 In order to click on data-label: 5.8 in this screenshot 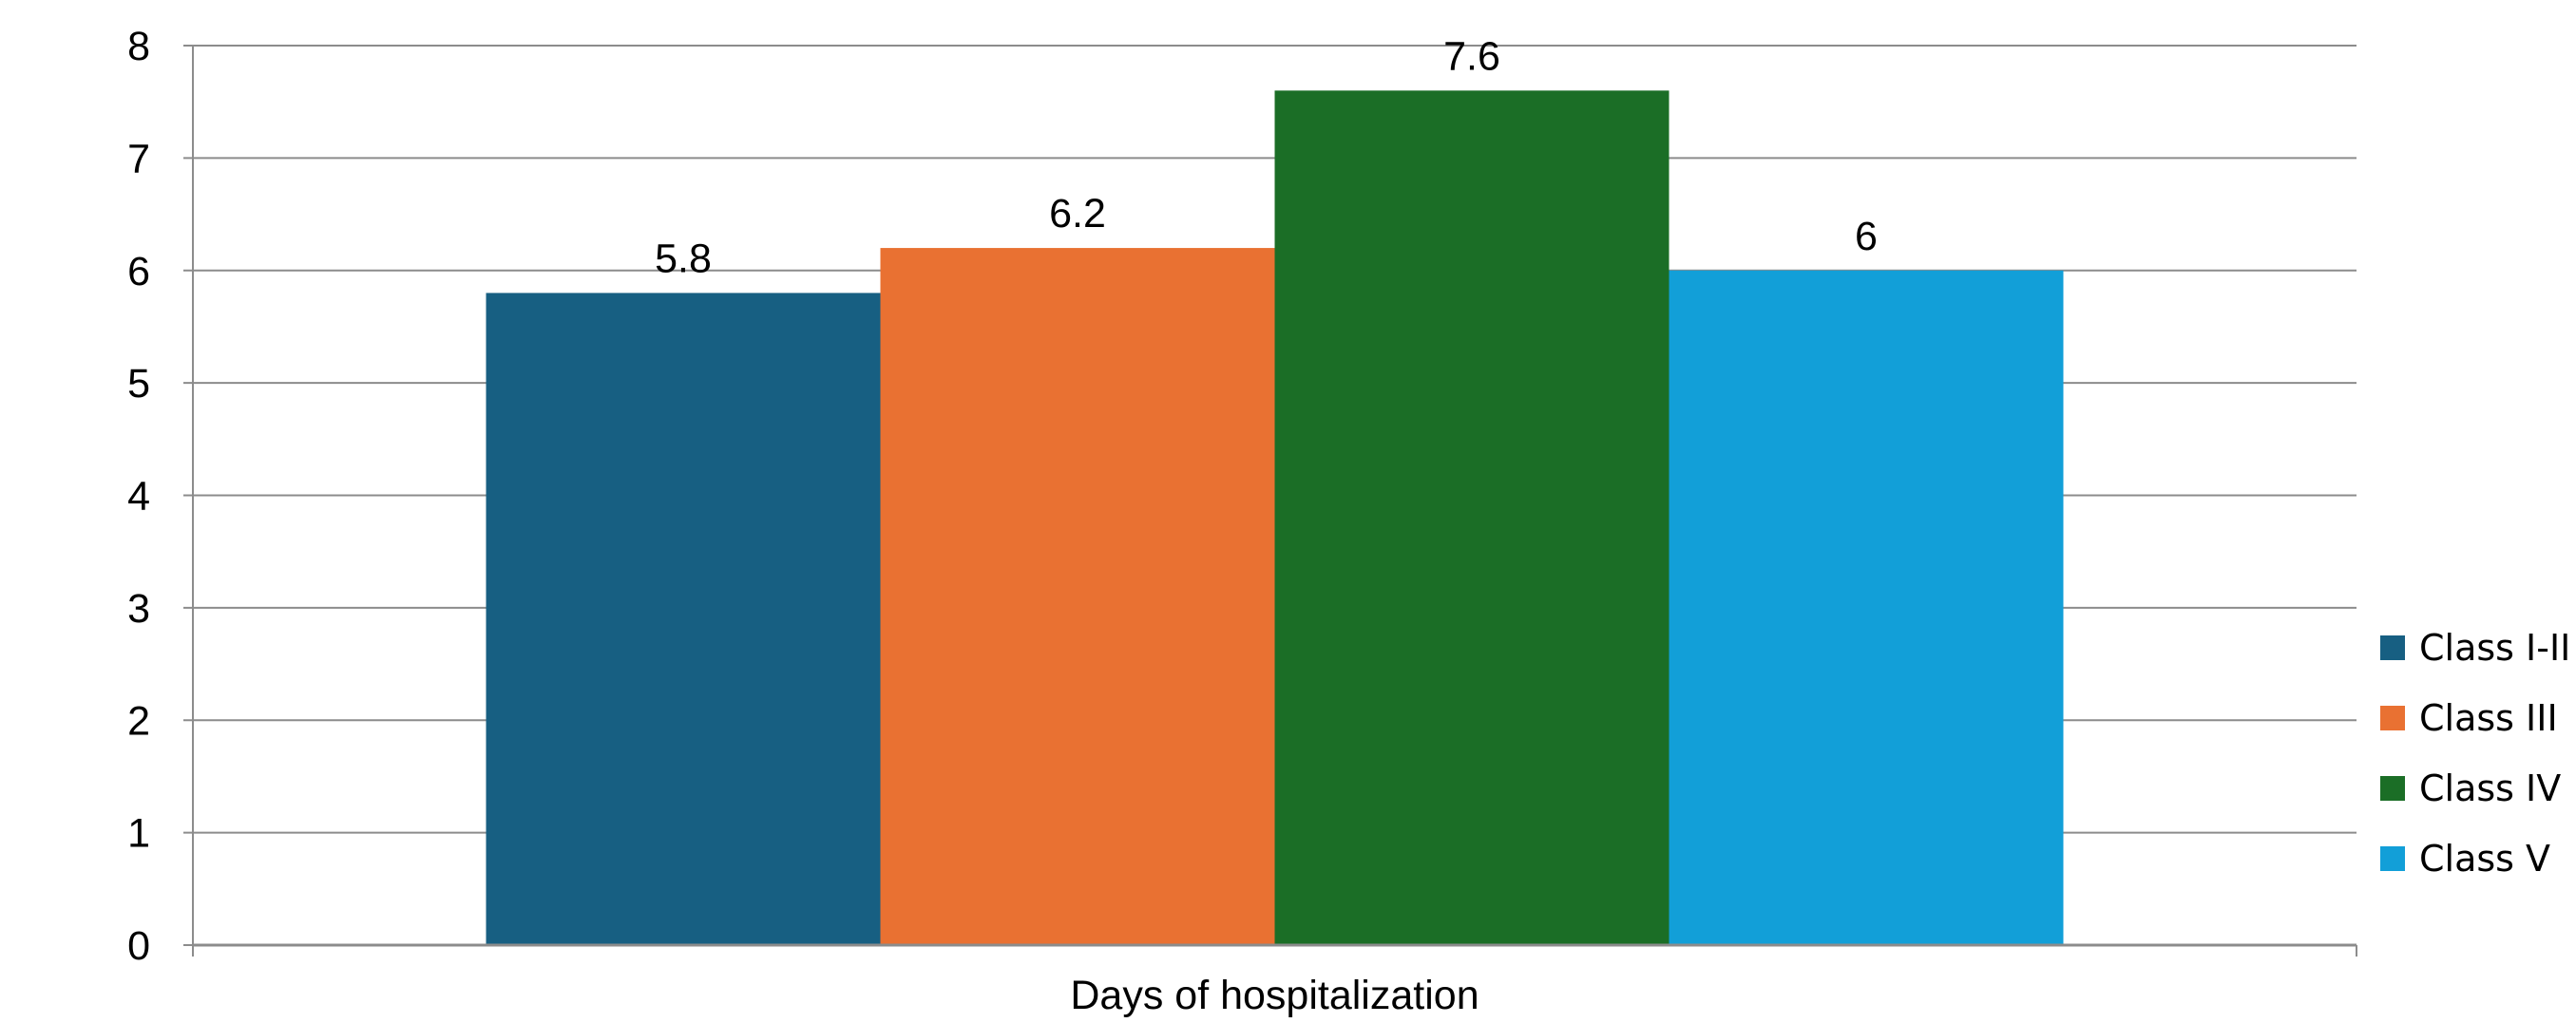, I will do `click(683, 258)`.